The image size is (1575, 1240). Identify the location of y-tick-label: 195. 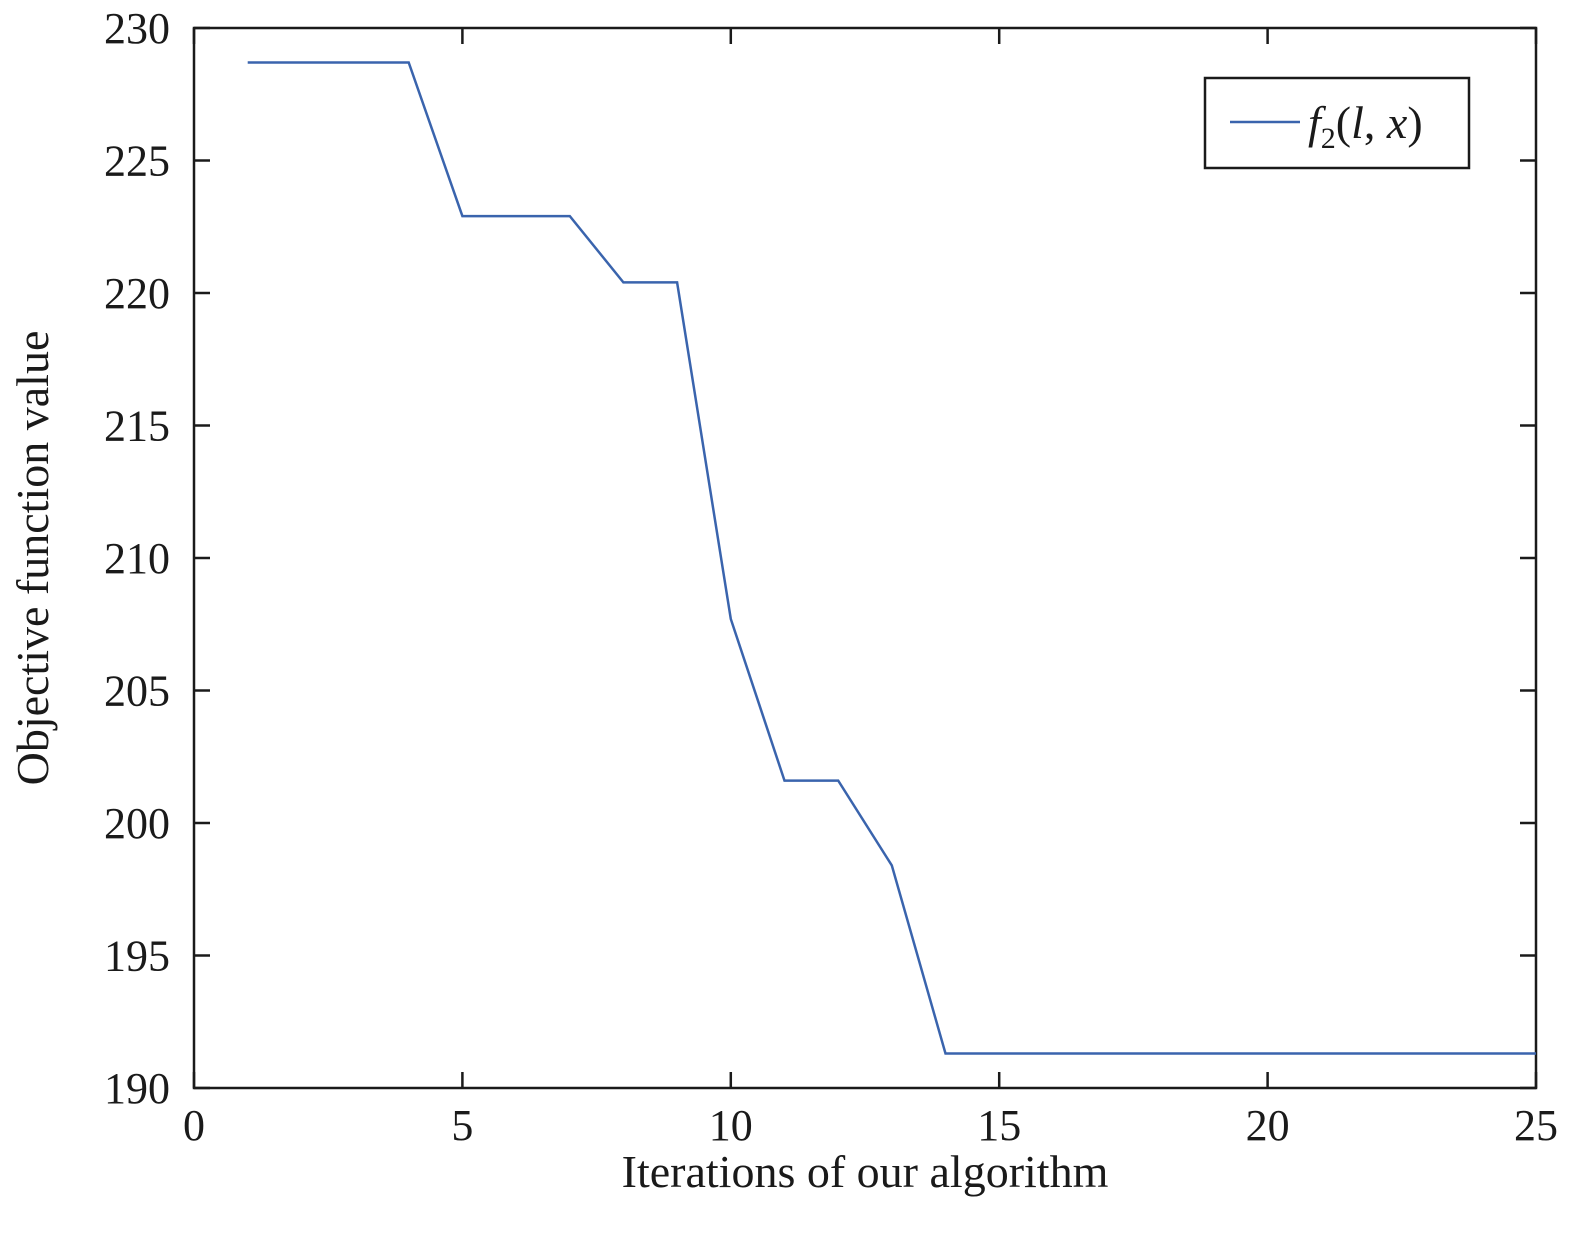
(137, 956).